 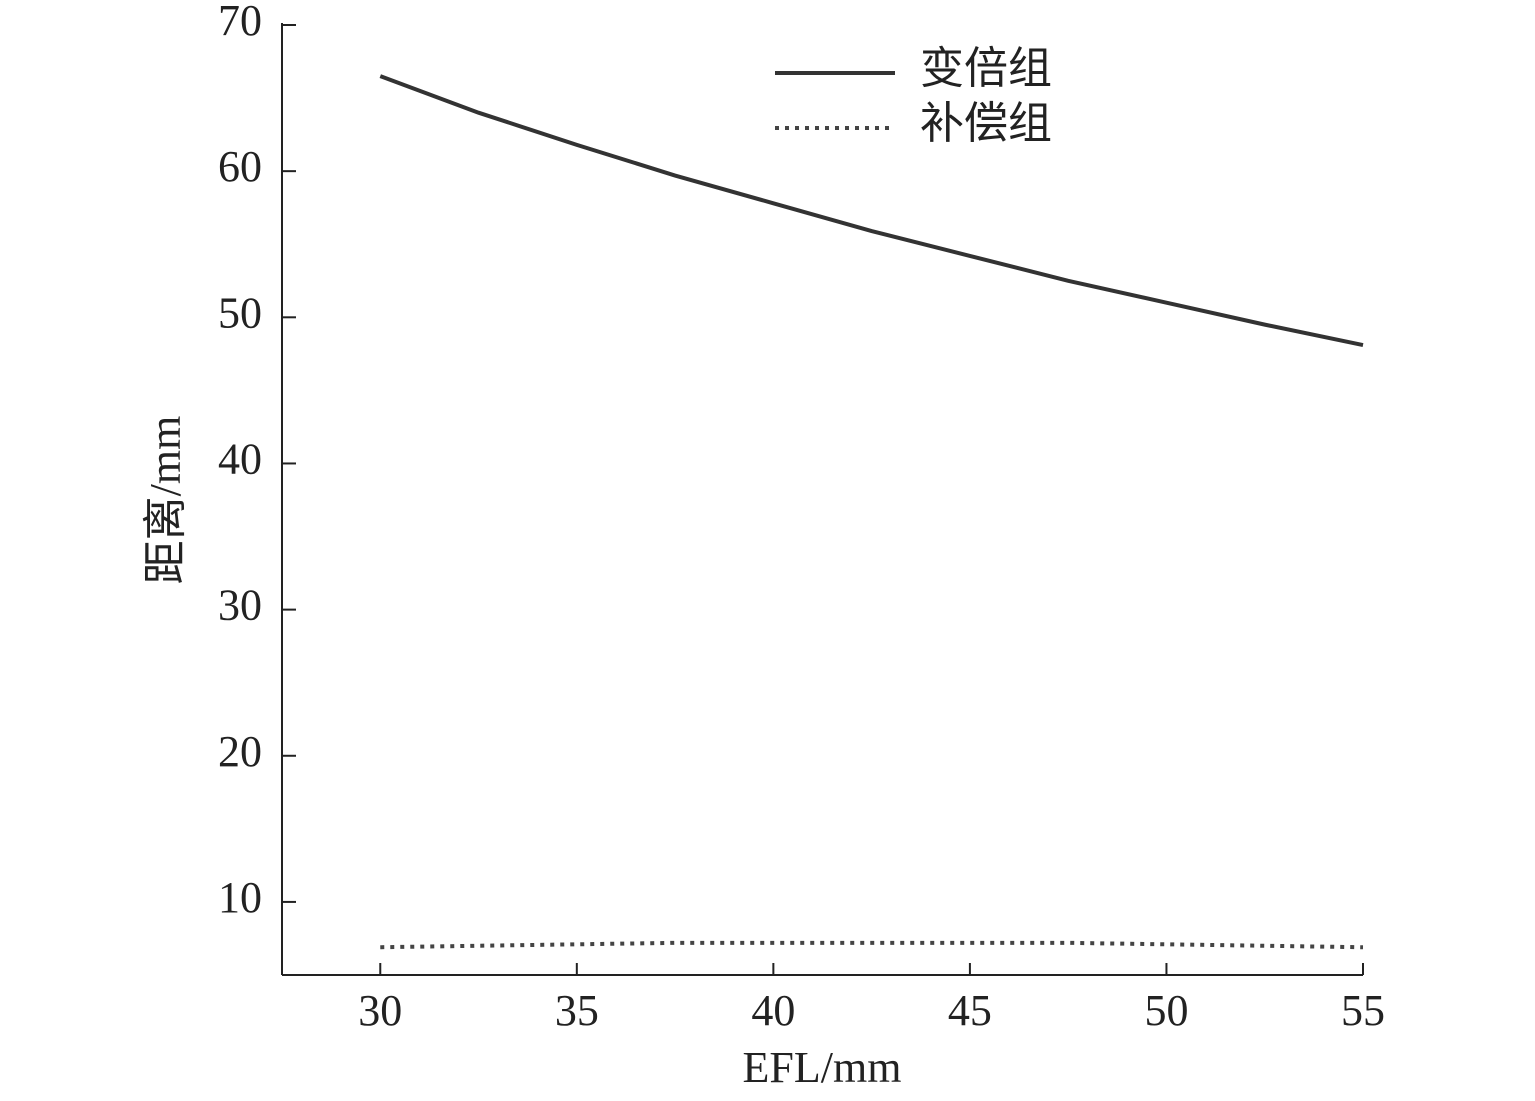 I want to click on y-tick-label: 60, so click(x=240, y=166).